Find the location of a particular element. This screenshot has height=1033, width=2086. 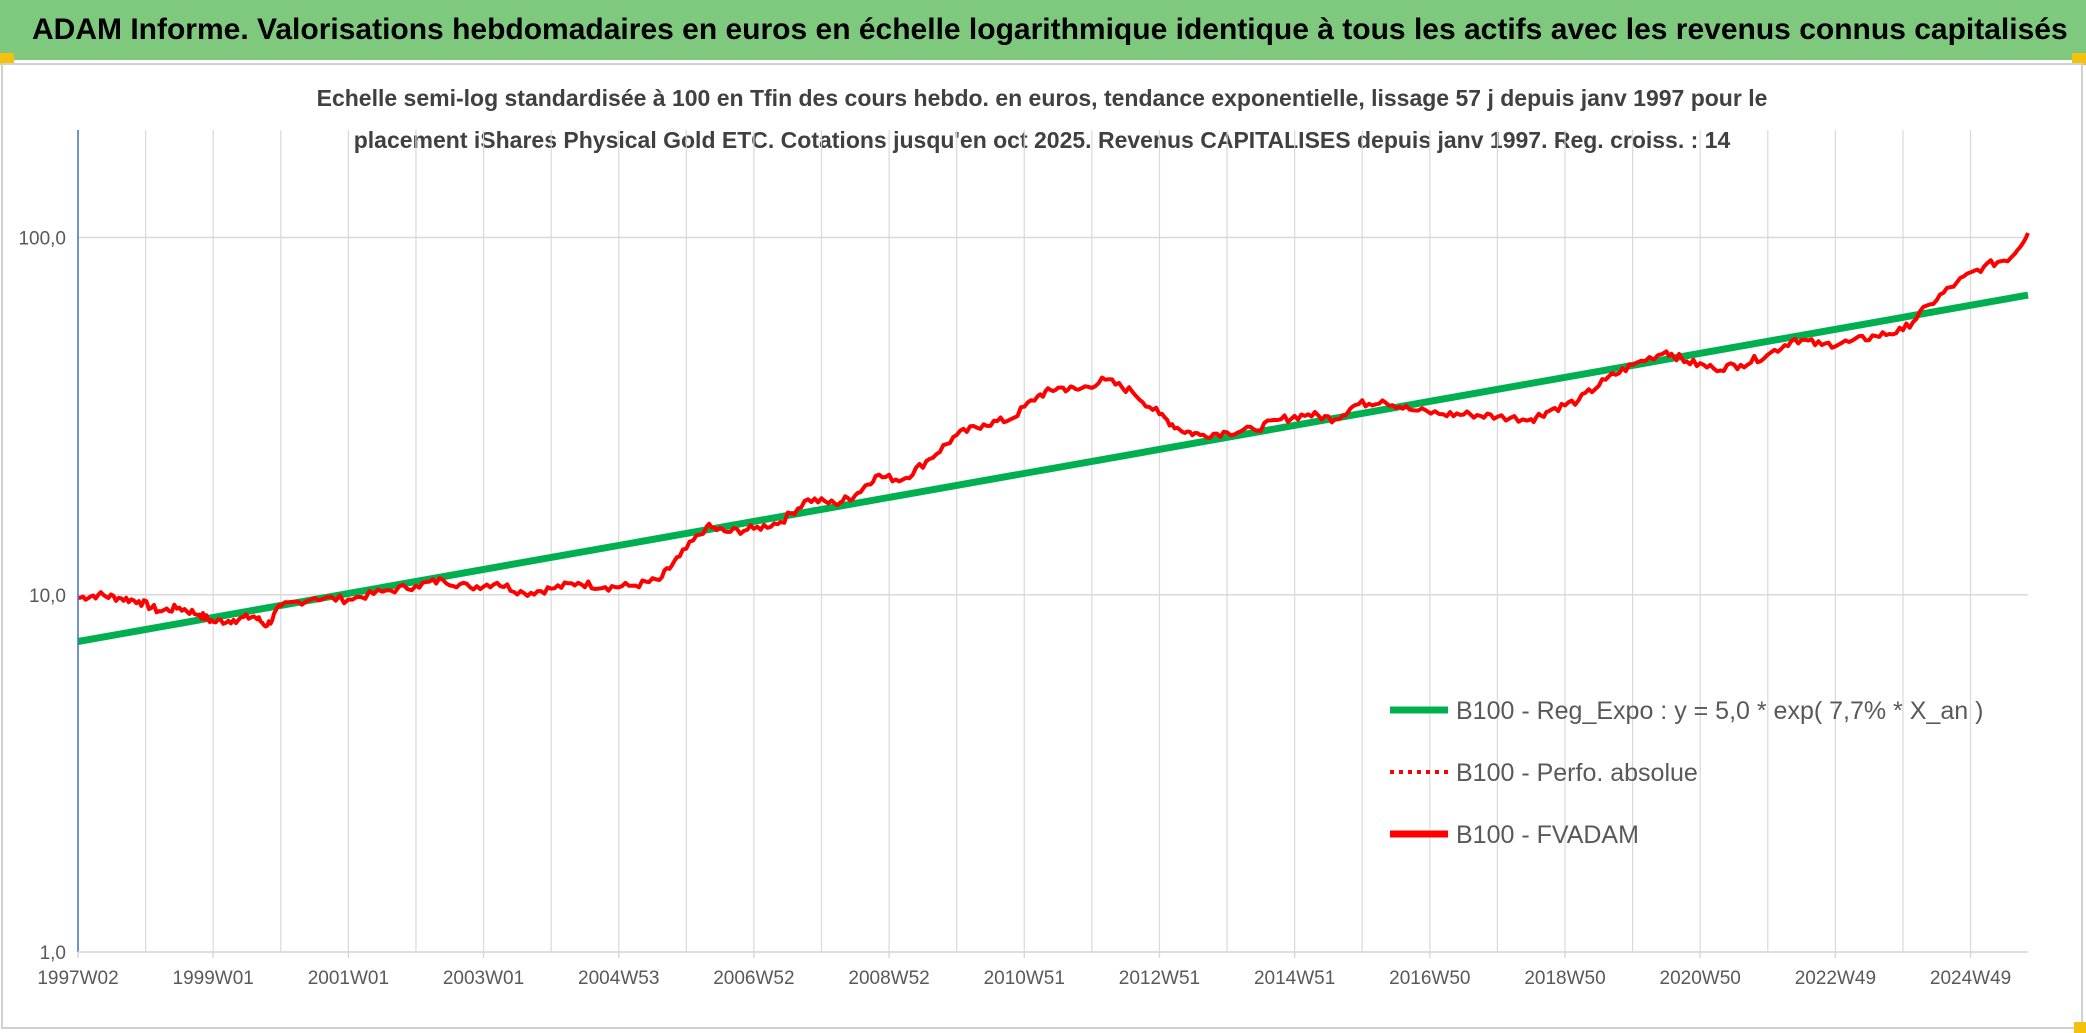

x-tick-label: 2006W52 is located at coordinates (753, 978).